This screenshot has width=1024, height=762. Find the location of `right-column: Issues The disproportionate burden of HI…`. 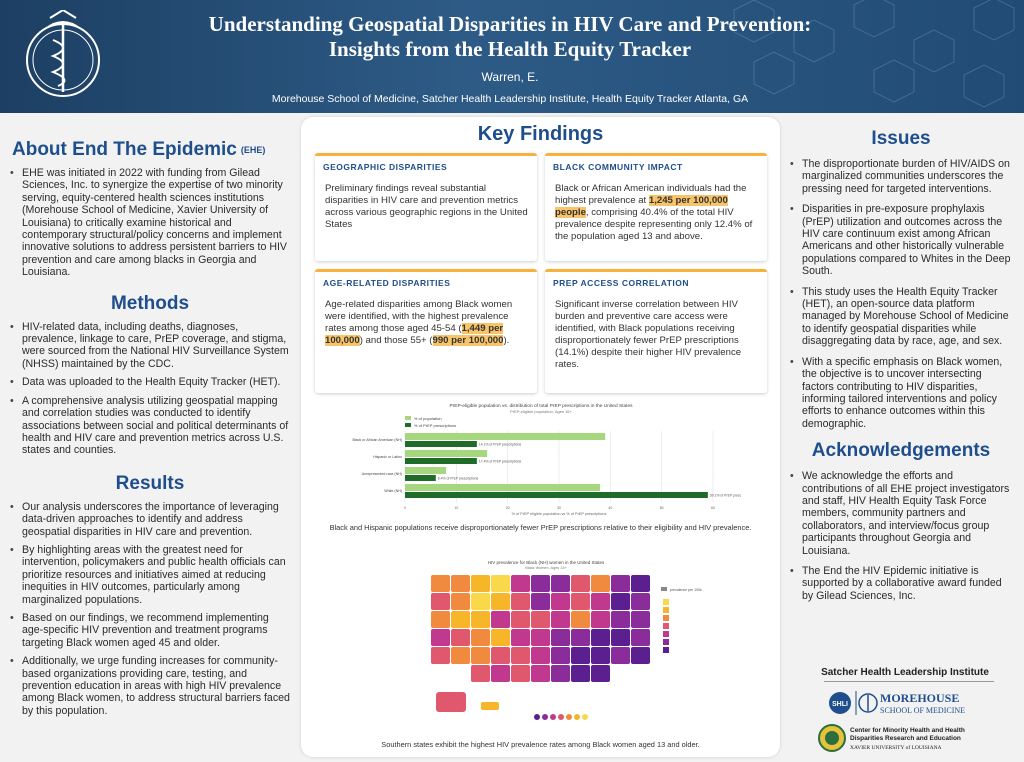

right-column: Issues The disproportionate burden of HI… is located at coordinates (901, 365).